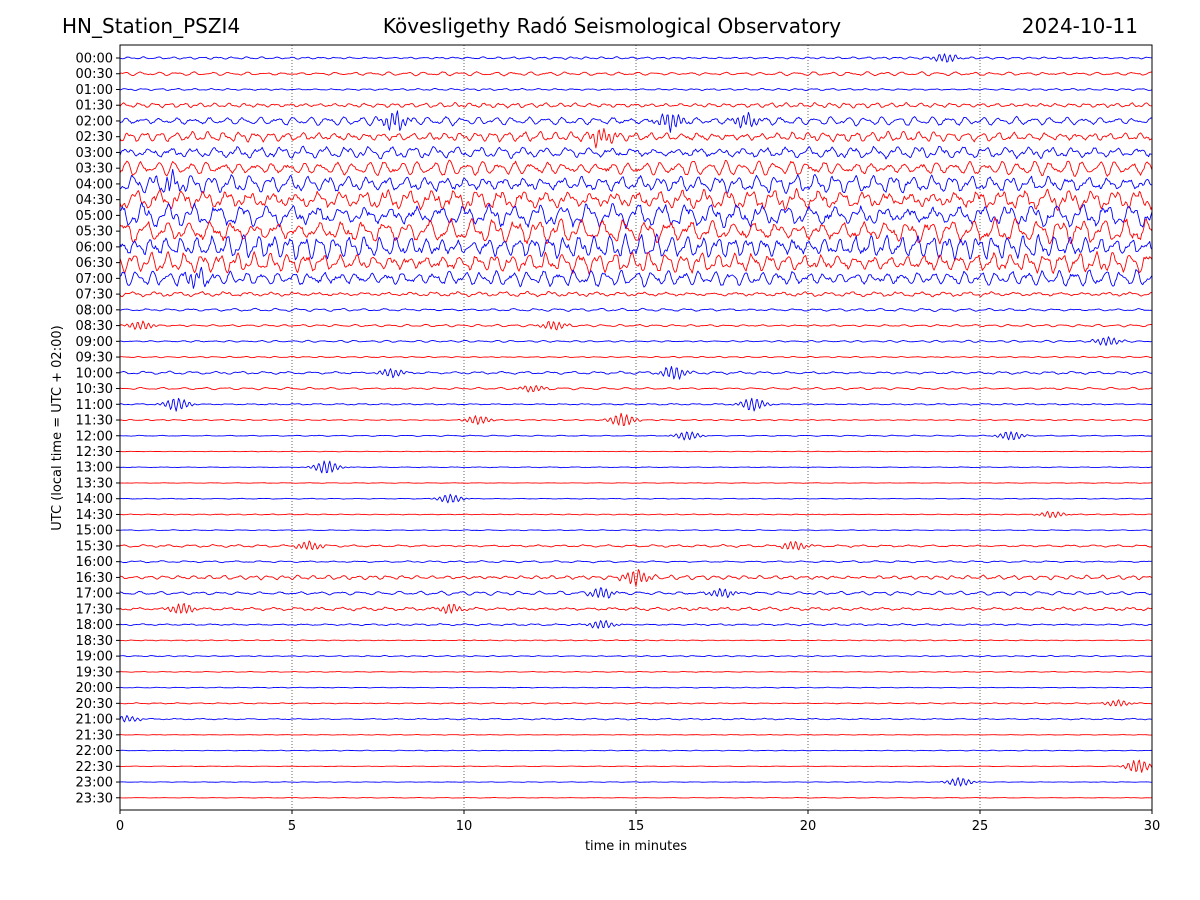 The width and height of the screenshot is (1200, 900). What do you see at coordinates (94, 751) in the screenshot?
I see `y-tick-label: 22:00` at bounding box center [94, 751].